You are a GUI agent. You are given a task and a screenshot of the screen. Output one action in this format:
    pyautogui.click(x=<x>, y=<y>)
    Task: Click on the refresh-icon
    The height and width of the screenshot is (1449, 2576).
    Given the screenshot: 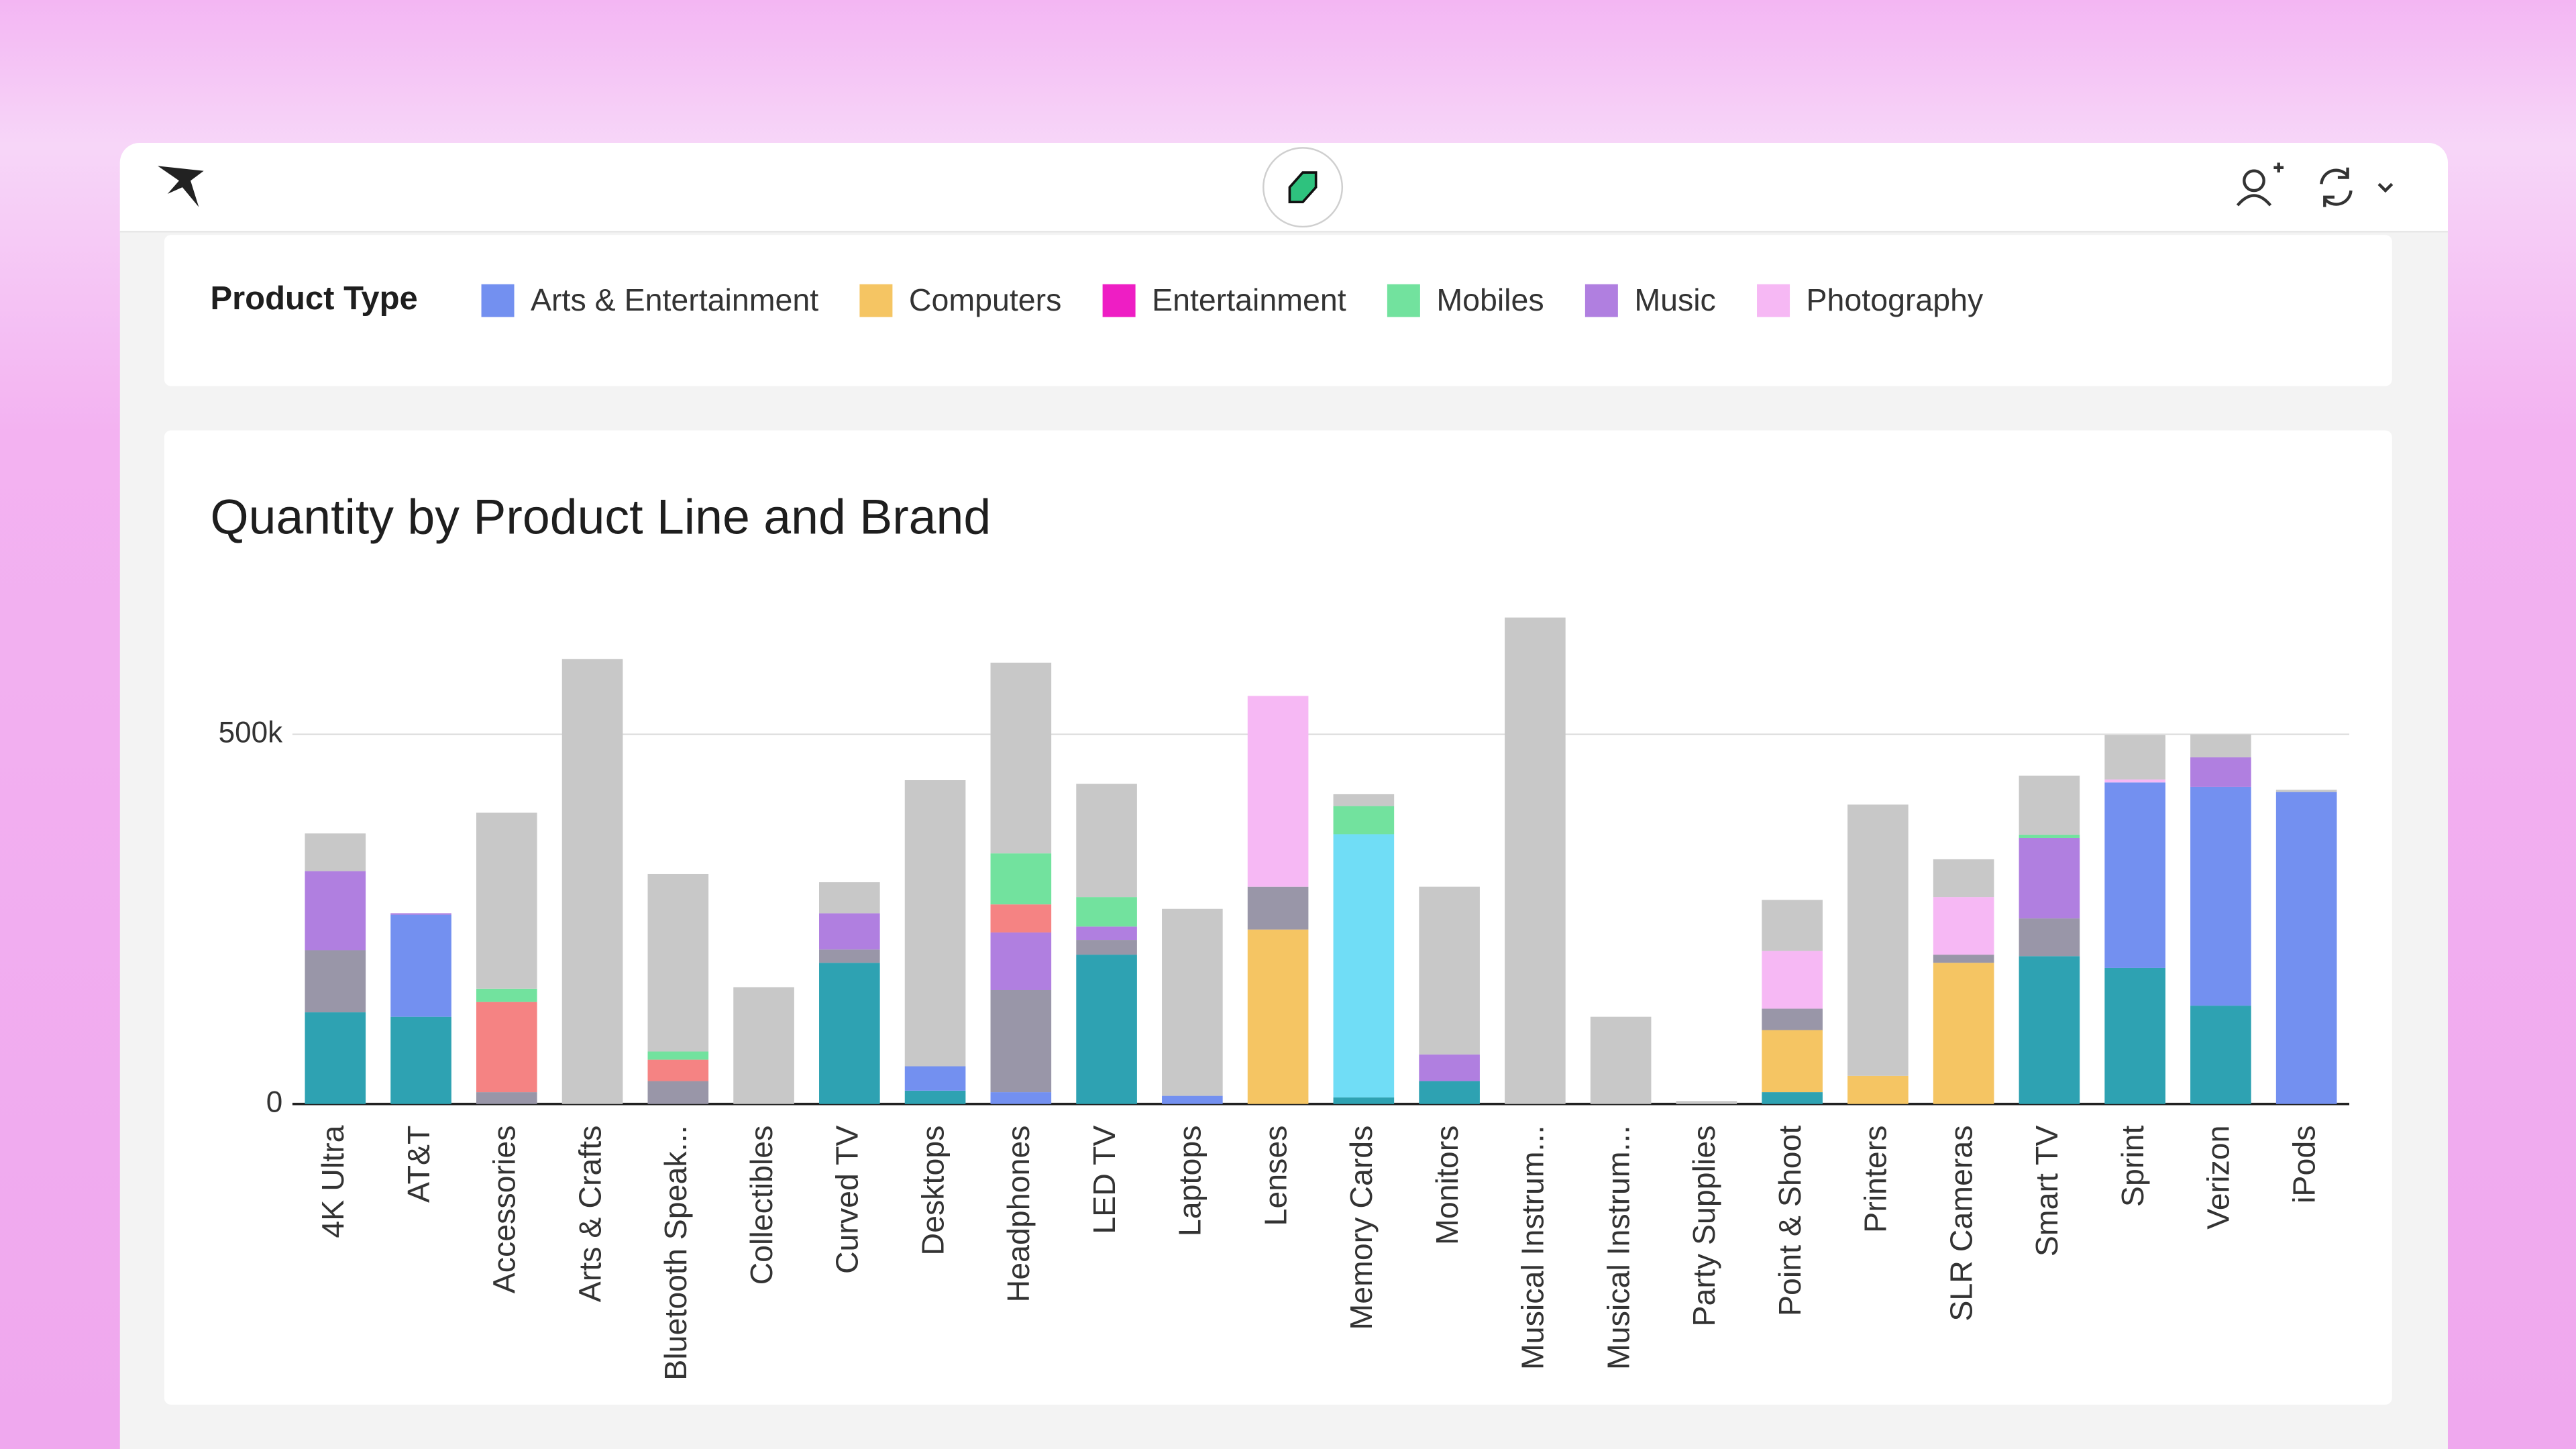 What is the action you would take?
    pyautogui.click(x=2357, y=187)
    